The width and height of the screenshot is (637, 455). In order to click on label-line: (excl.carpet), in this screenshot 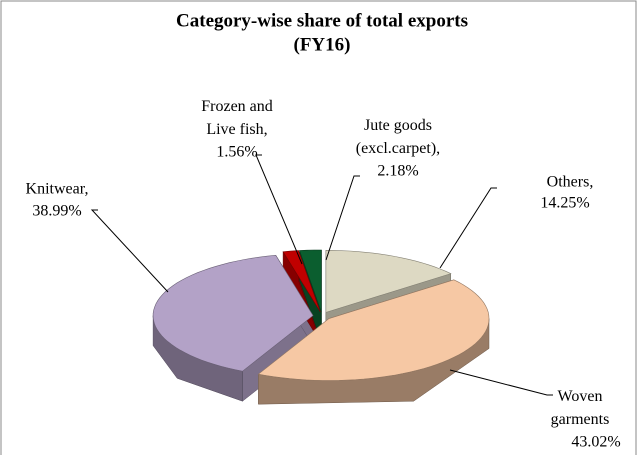, I will do `click(398, 148)`.